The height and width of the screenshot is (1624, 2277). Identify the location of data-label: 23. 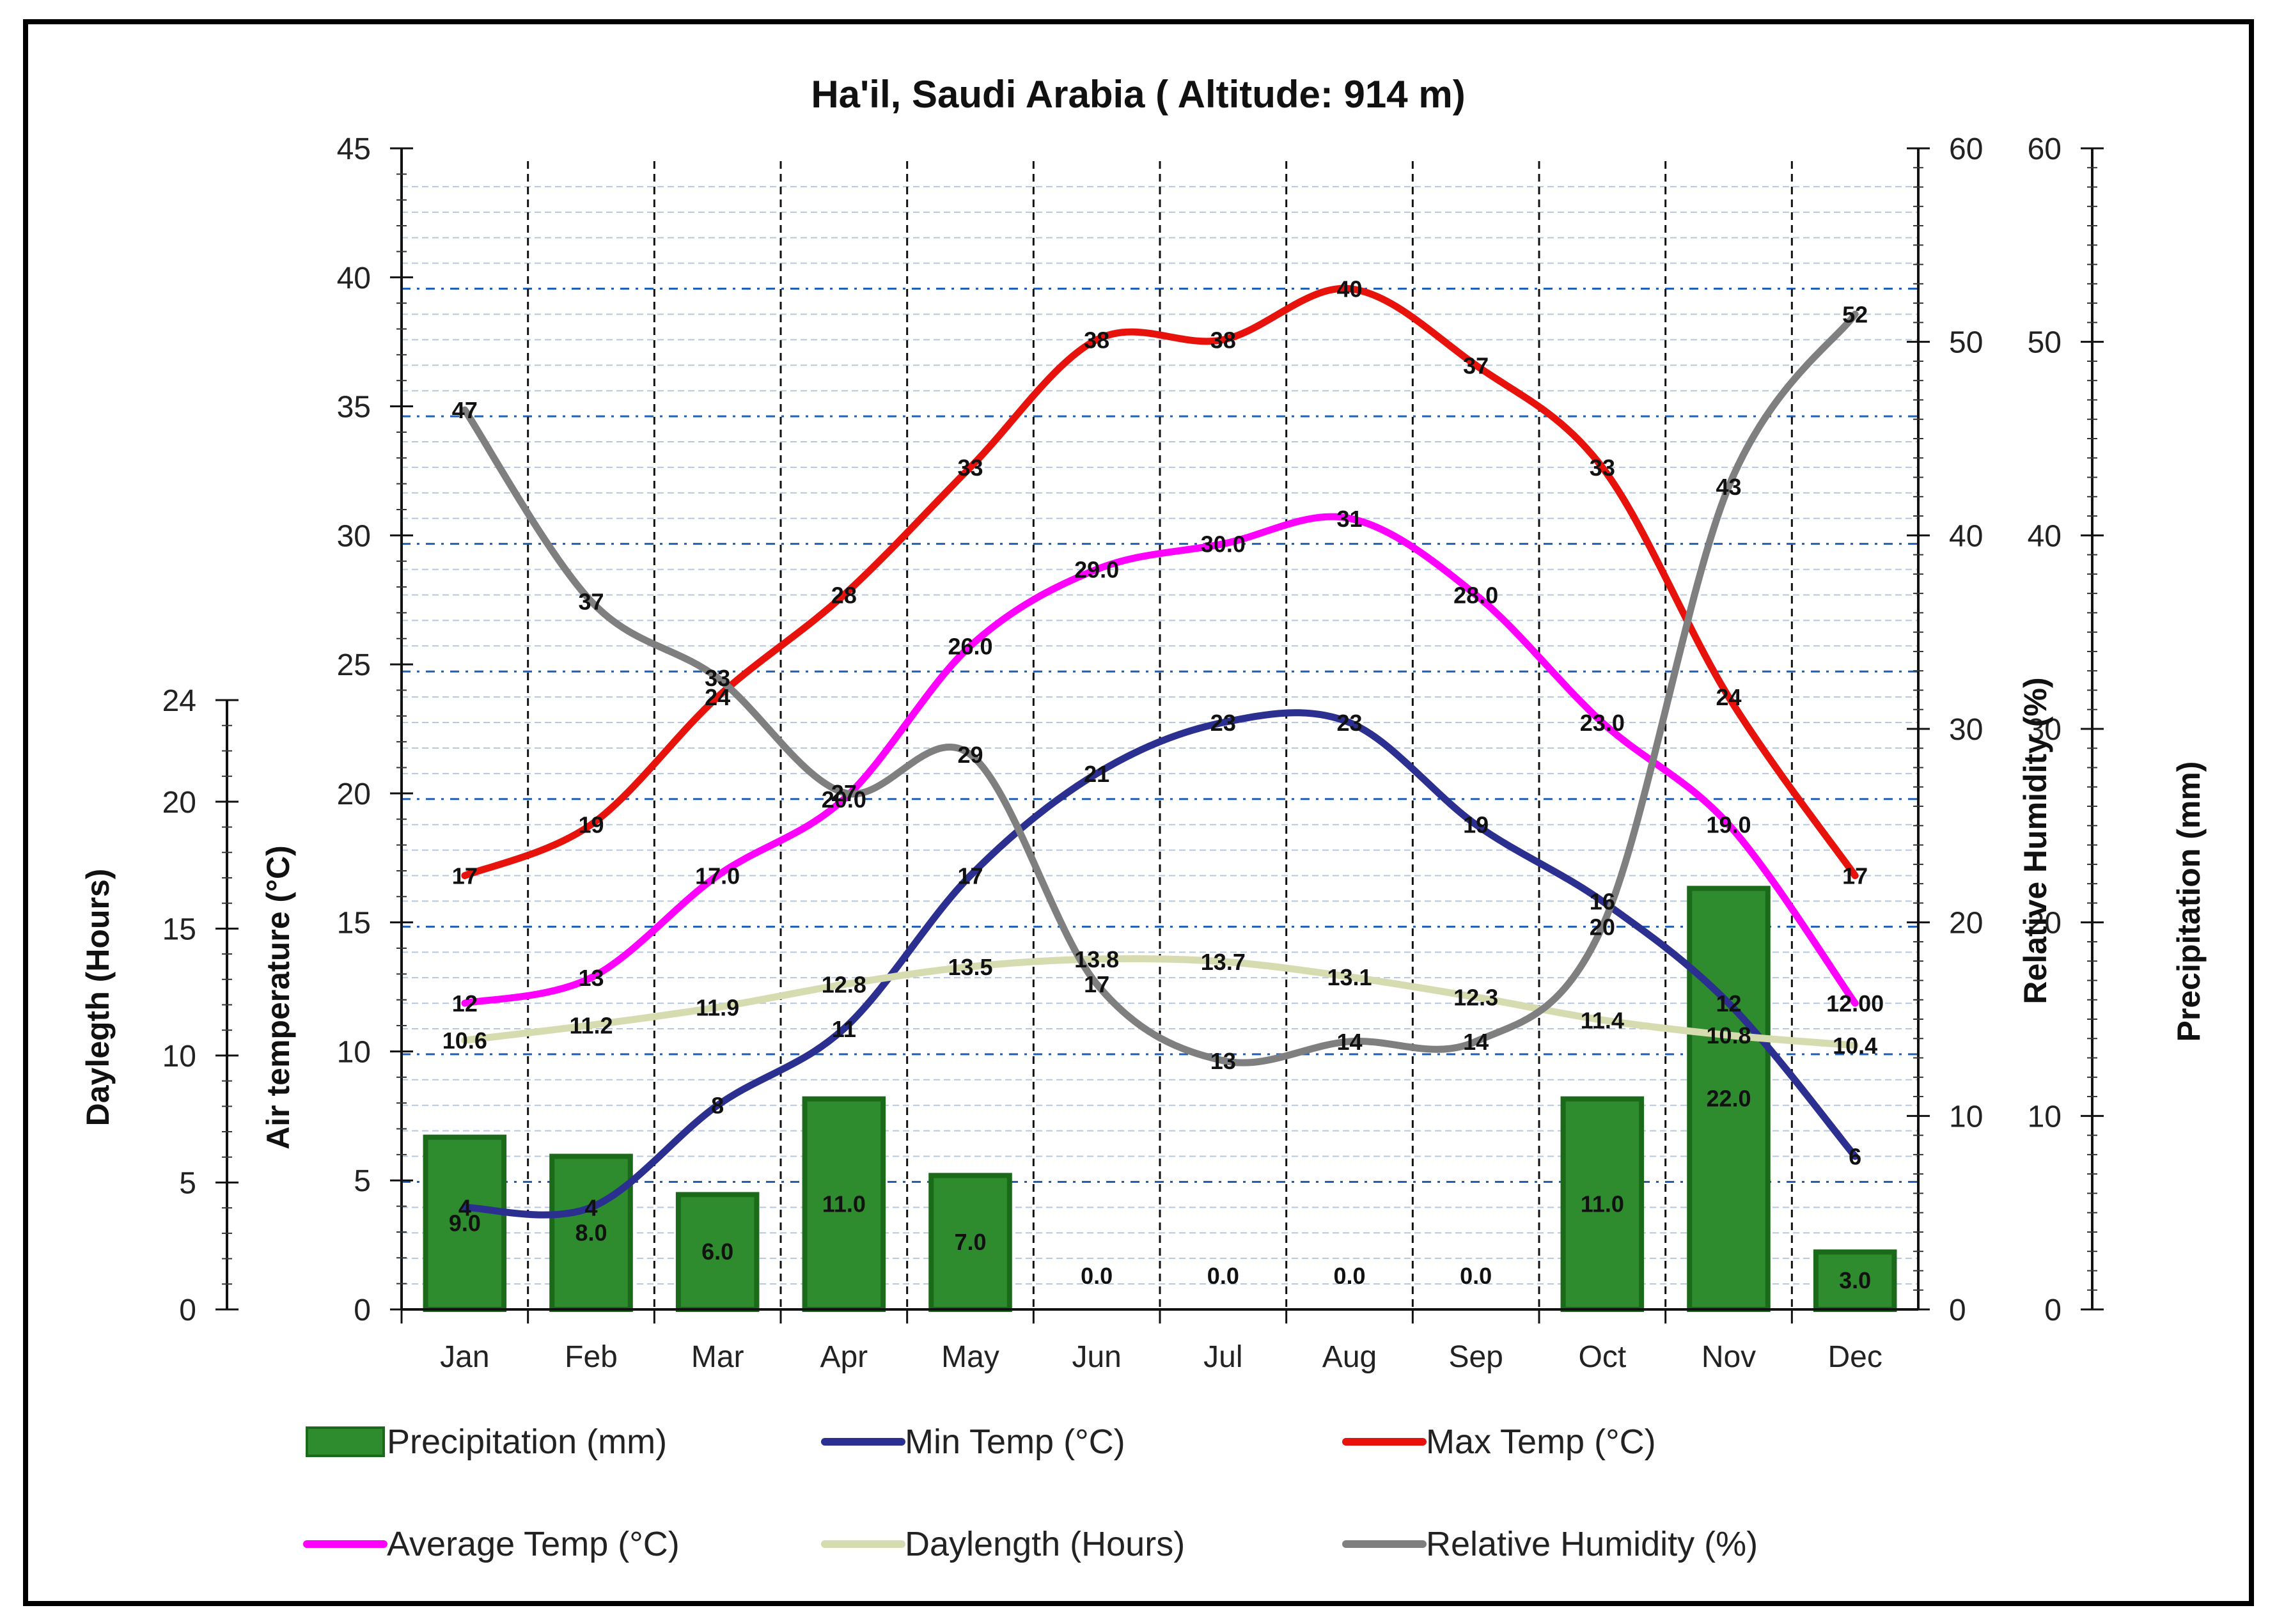
(1223, 723).